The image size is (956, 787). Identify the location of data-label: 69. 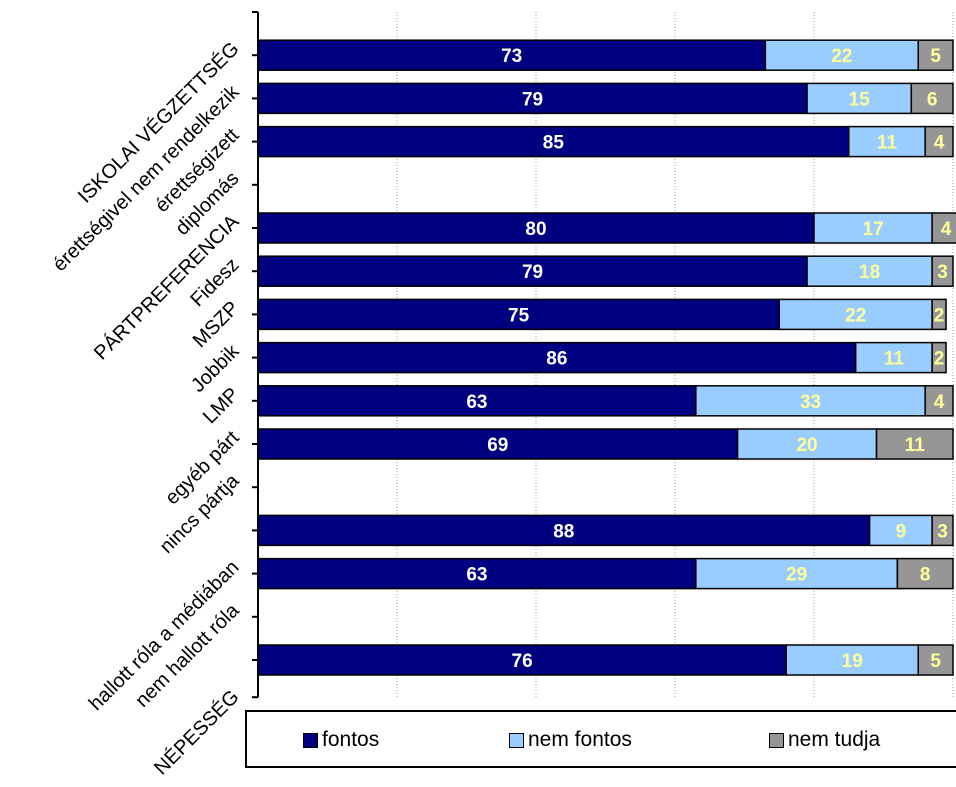
(497, 445).